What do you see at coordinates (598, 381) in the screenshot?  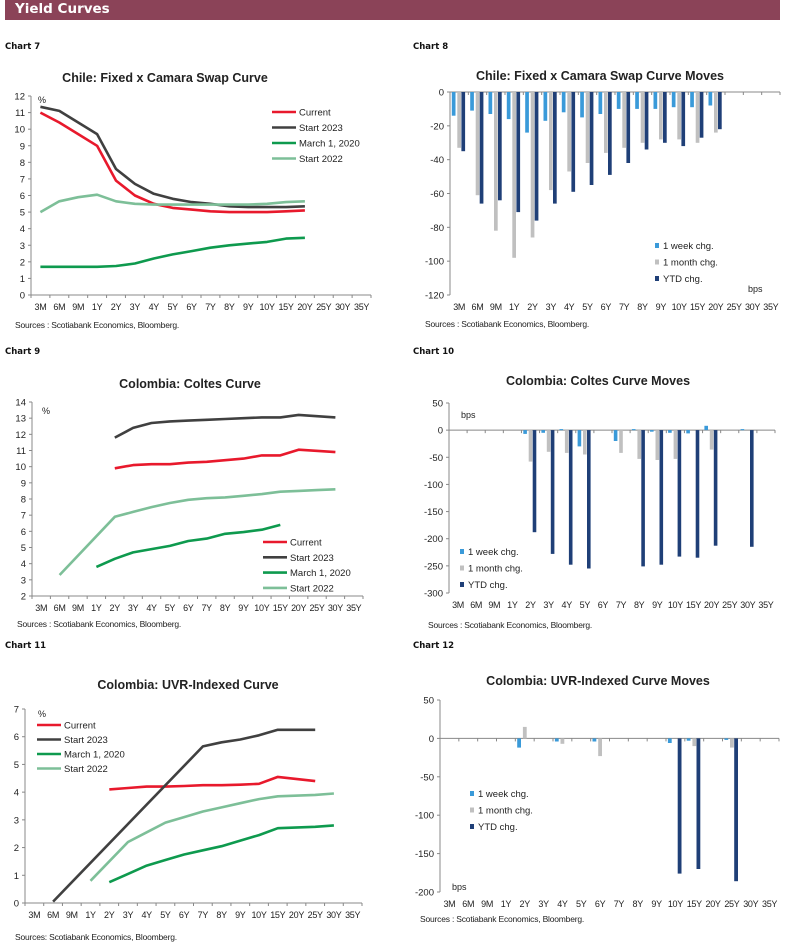 I see `chart-title: Colombia: Coltes Curve Moves` at bounding box center [598, 381].